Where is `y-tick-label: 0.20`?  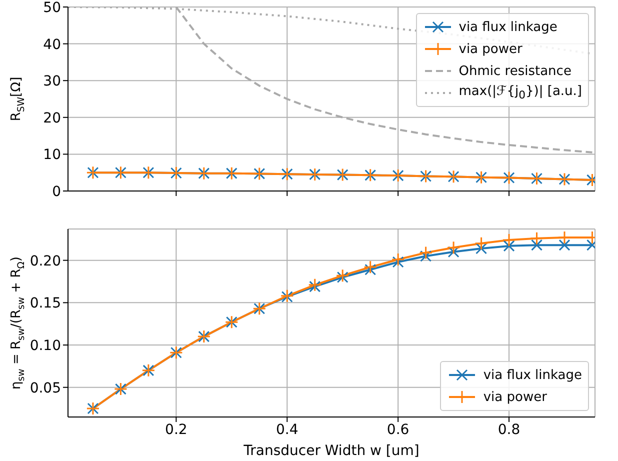 y-tick-label: 0.20 is located at coordinates (45, 261).